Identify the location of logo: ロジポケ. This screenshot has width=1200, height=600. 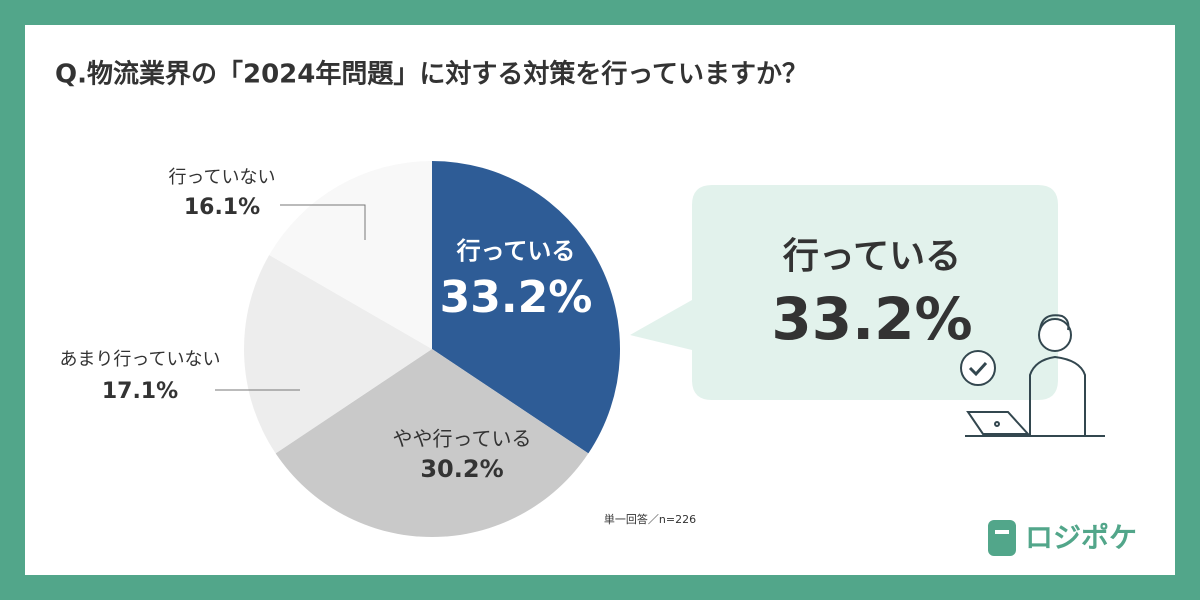
(1062, 538).